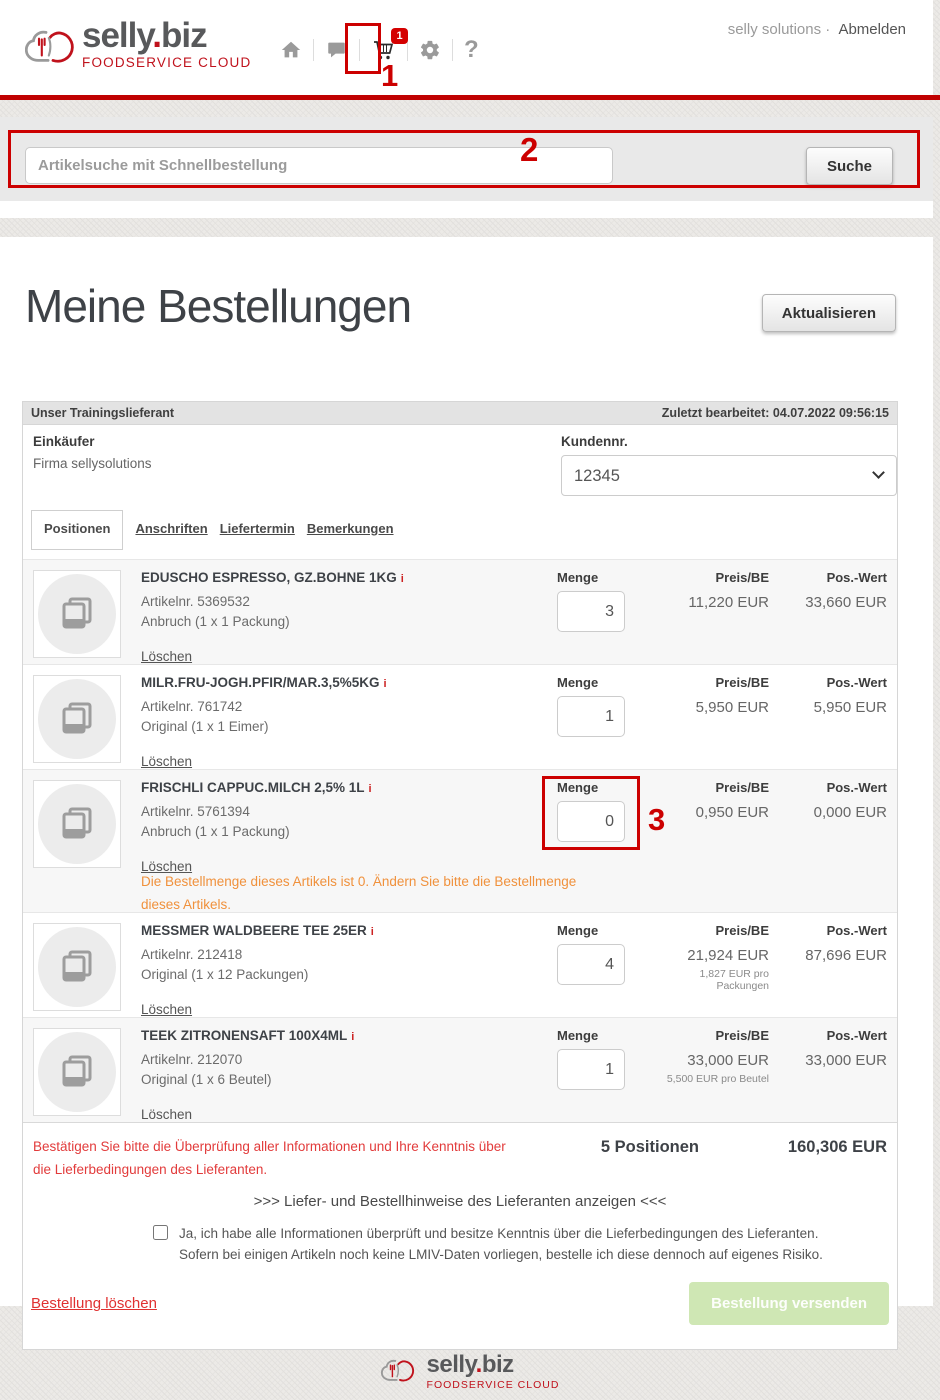 Image resolution: width=940 pixels, height=1400 pixels. I want to click on help-icon: ?, so click(471, 49).